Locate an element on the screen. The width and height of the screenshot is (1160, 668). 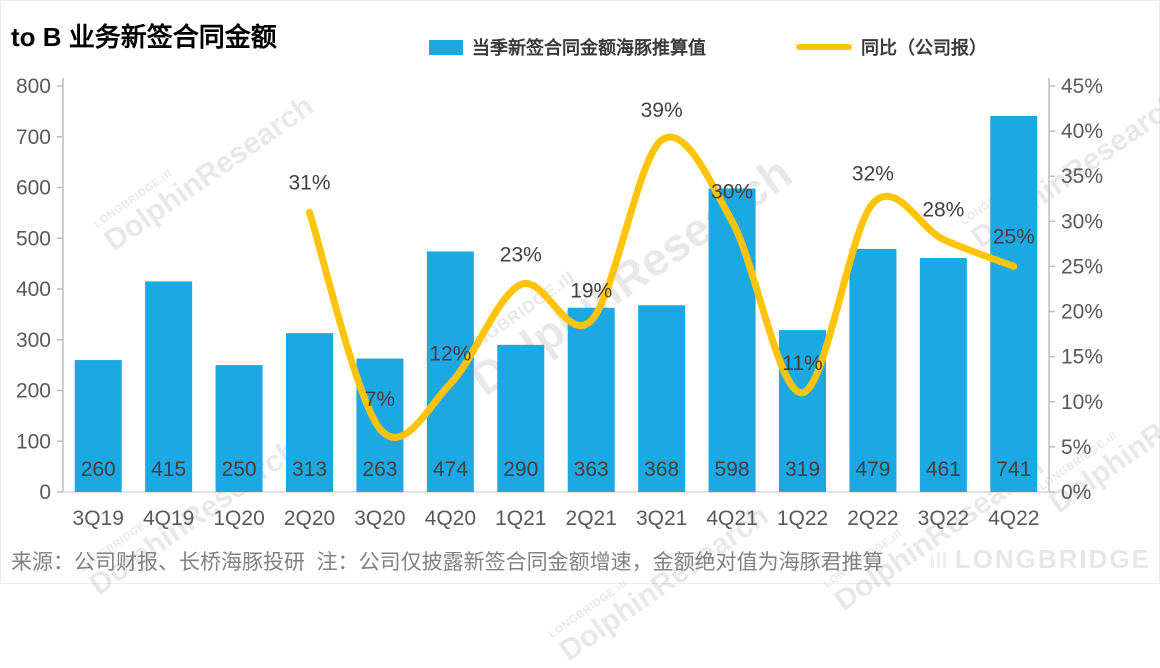
bar-value-2Q21: 363 is located at coordinates (591, 469).